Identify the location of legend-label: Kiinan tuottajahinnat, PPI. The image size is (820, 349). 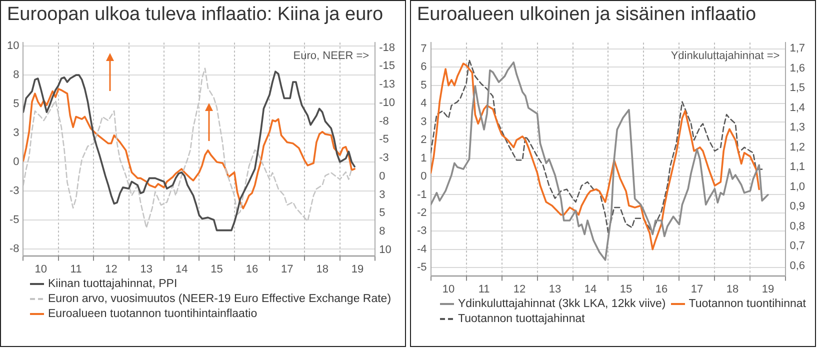
(113, 284).